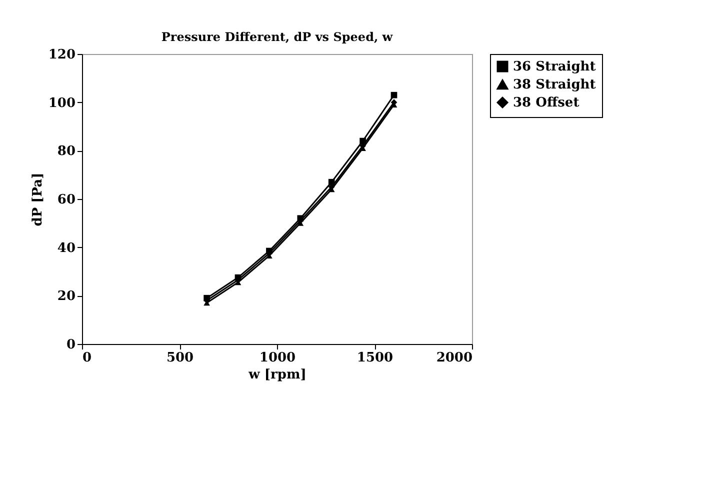 This screenshot has width=708, height=498. I want to click on x-tick-label: 1000, so click(277, 358).